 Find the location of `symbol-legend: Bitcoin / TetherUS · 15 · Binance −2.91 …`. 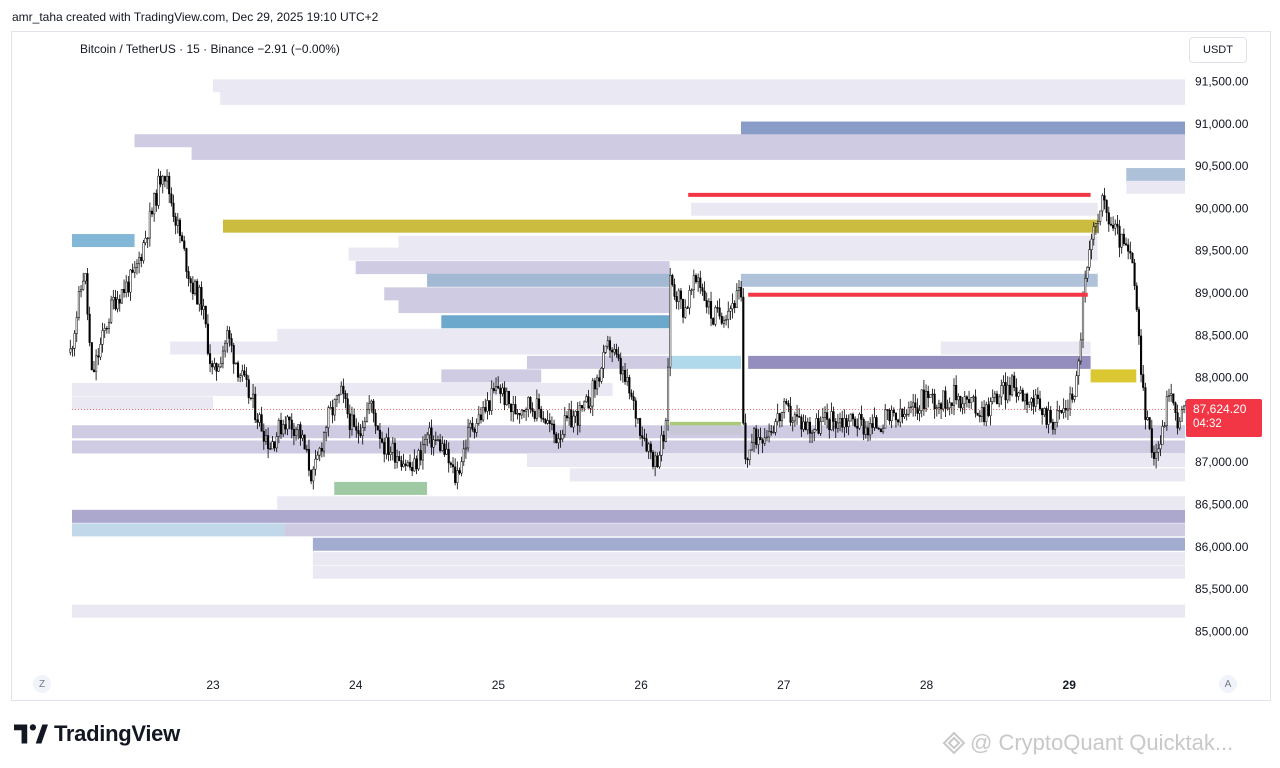

symbol-legend: Bitcoin / TetherUS · 15 · Binance −2.91 … is located at coordinates (210, 49).